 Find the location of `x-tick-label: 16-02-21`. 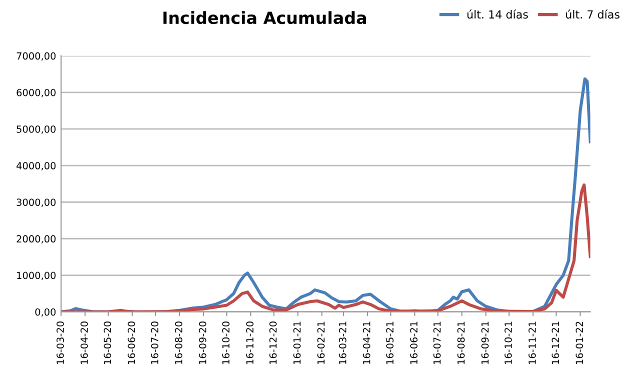

x-tick-label: 16-02-21 is located at coordinates (321, 343).